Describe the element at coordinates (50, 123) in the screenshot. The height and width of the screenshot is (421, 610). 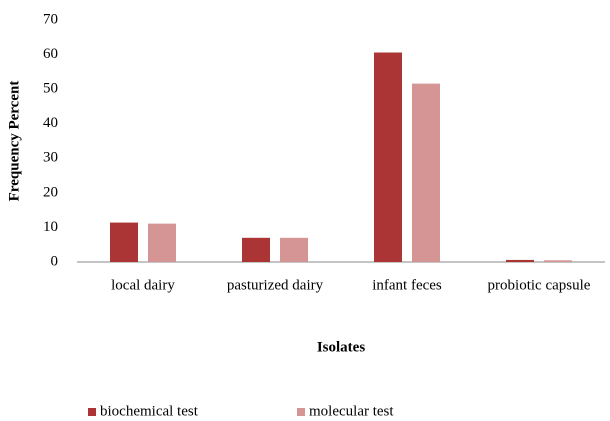
I see `y-tick-label: 40` at that location.